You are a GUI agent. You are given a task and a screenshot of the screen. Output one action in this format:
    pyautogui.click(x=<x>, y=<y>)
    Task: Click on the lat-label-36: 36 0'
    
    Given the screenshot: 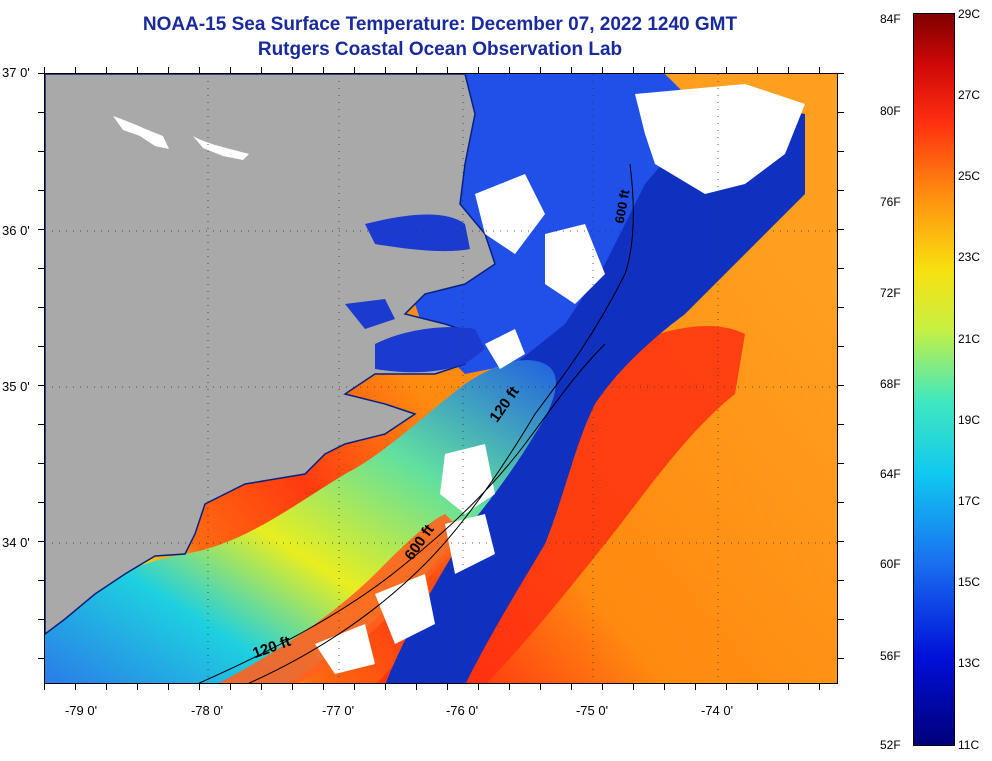 What is the action you would take?
    pyautogui.click(x=16, y=230)
    